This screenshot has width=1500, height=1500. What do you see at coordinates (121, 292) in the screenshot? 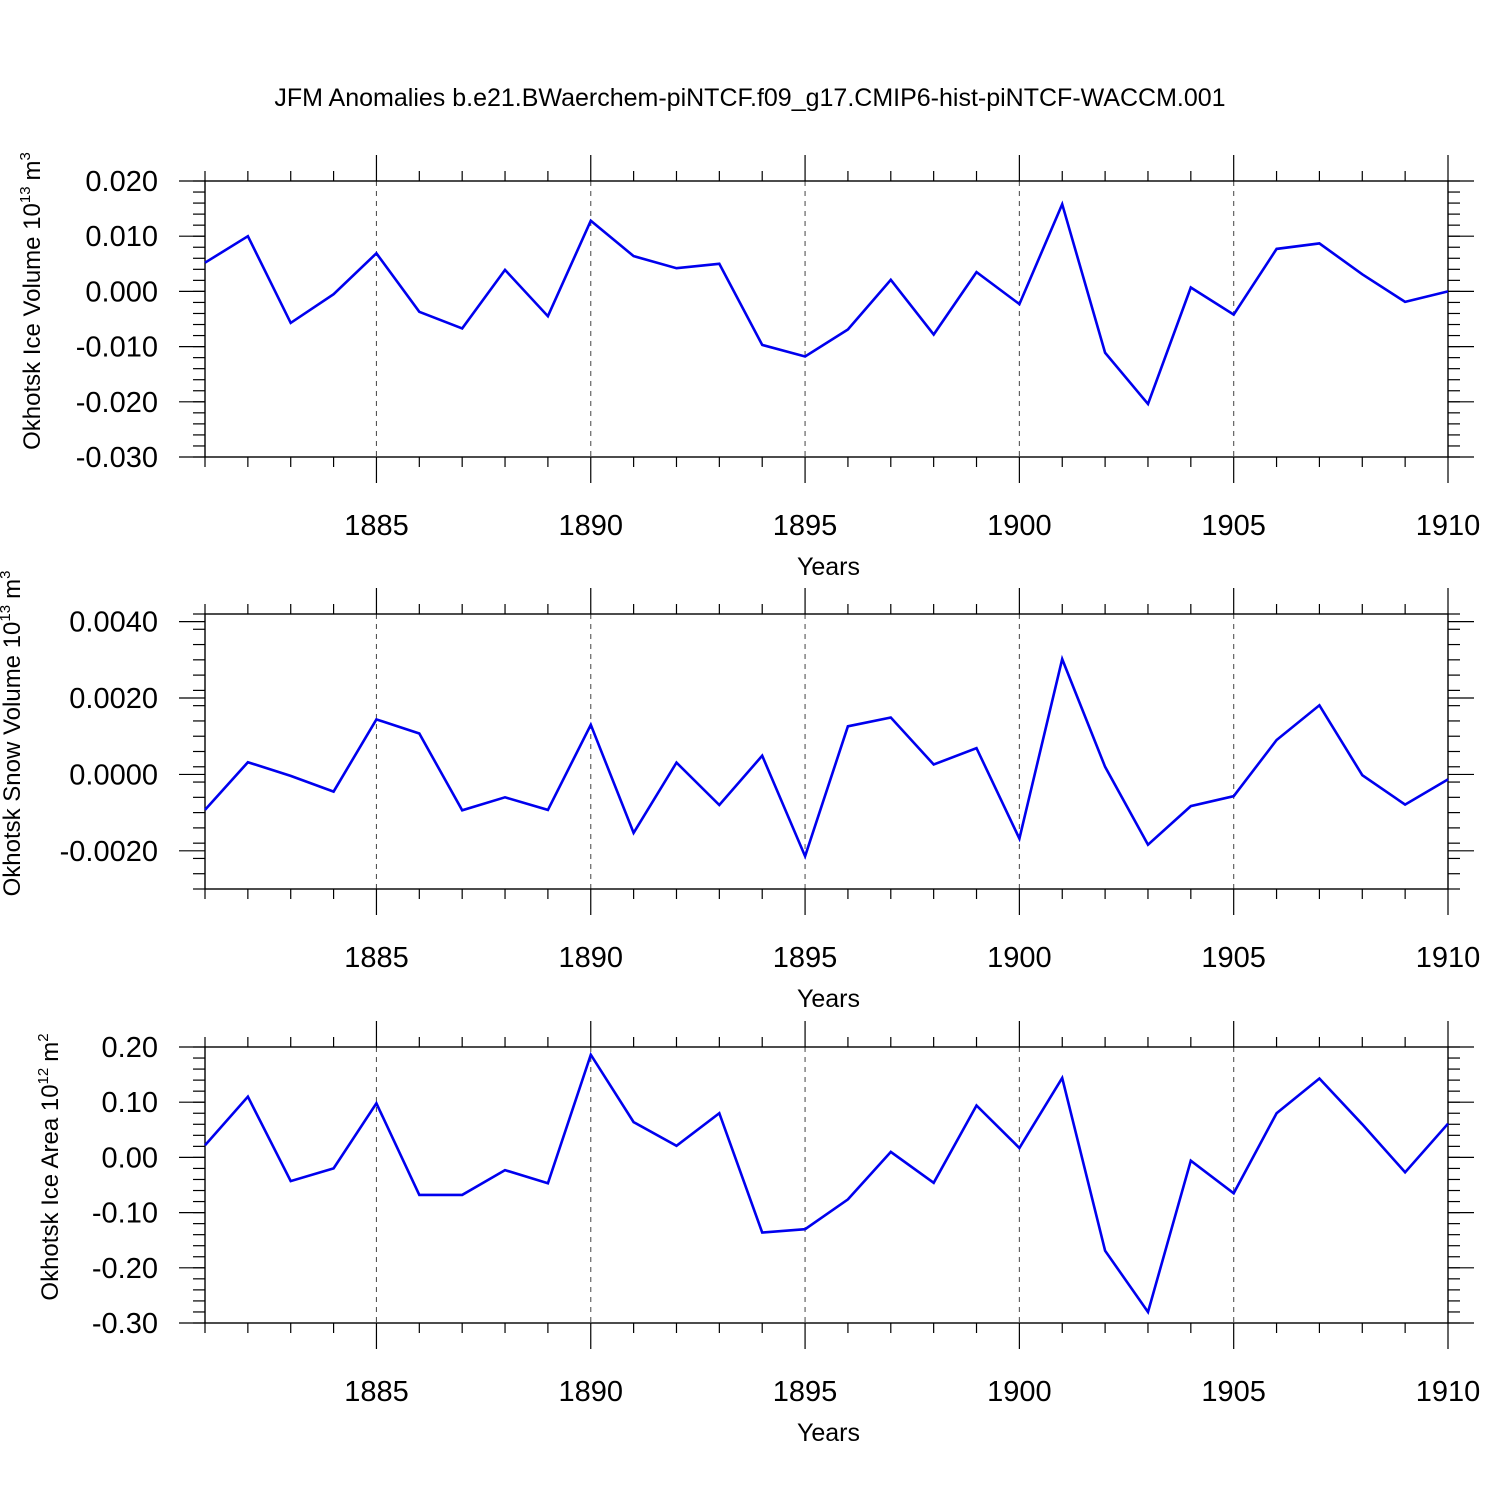
I see `y-tick-label: 0.000` at bounding box center [121, 292].